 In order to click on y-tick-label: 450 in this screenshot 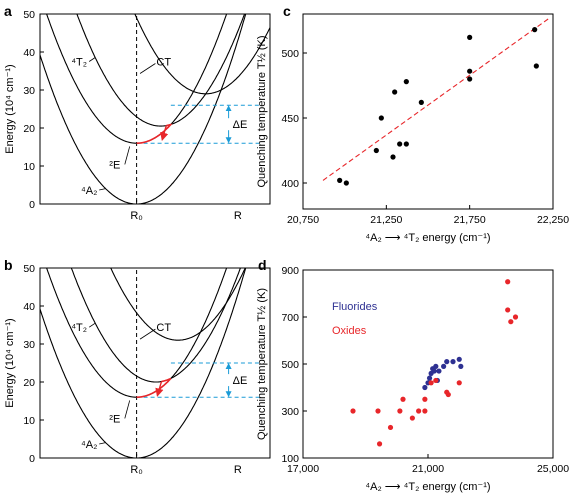, I will do `click(290, 119)`.